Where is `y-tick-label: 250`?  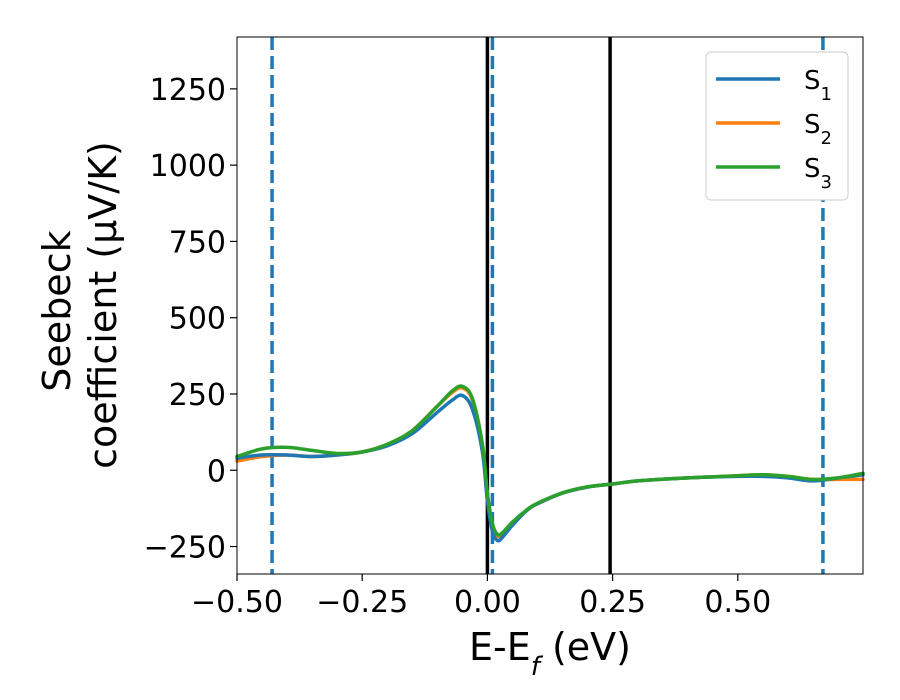
y-tick-label: 250 is located at coordinates (197, 395).